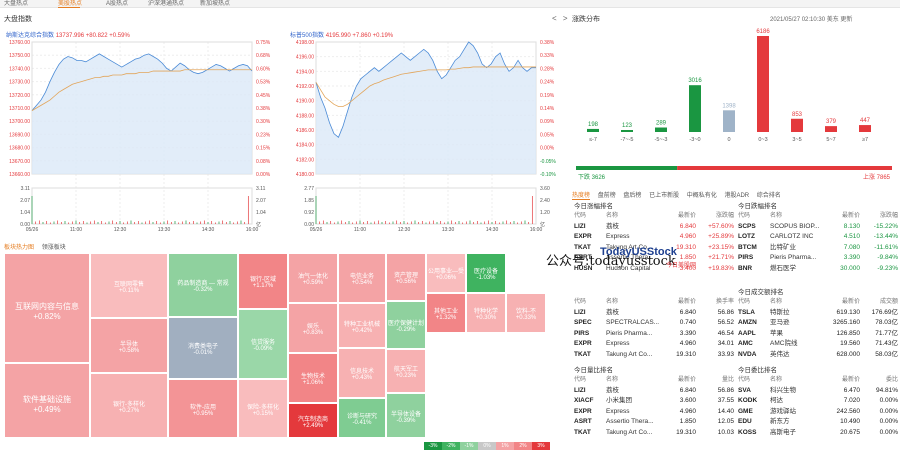  What do you see at coordinates (654, 269) in the screenshot?
I see `table-row: HUSN Hudson Capital 3.400 +19.83%` at bounding box center [654, 269].